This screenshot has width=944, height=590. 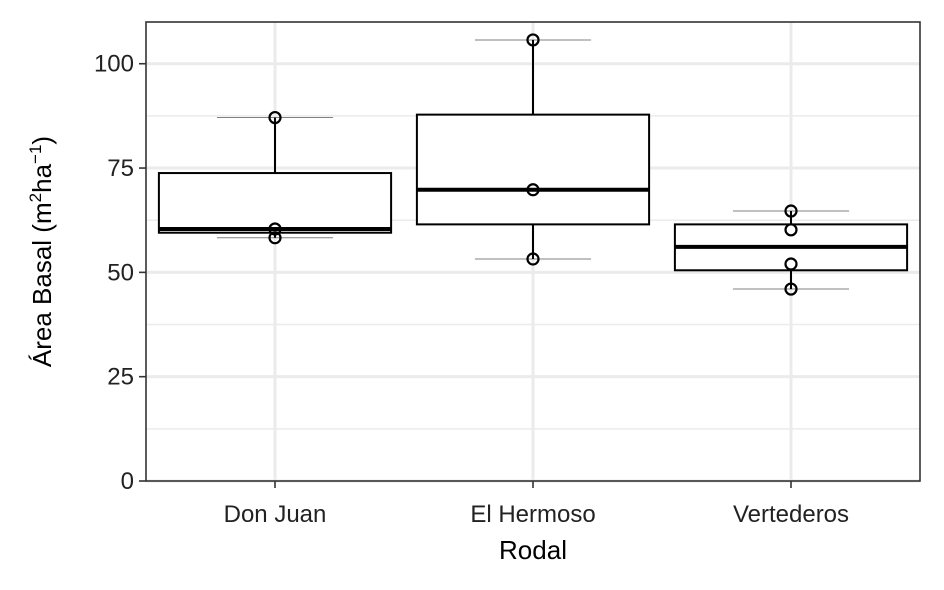 What do you see at coordinates (42, 284) in the screenshot?
I see `y-axis-title-prefix: Área Basal (m` at bounding box center [42, 284].